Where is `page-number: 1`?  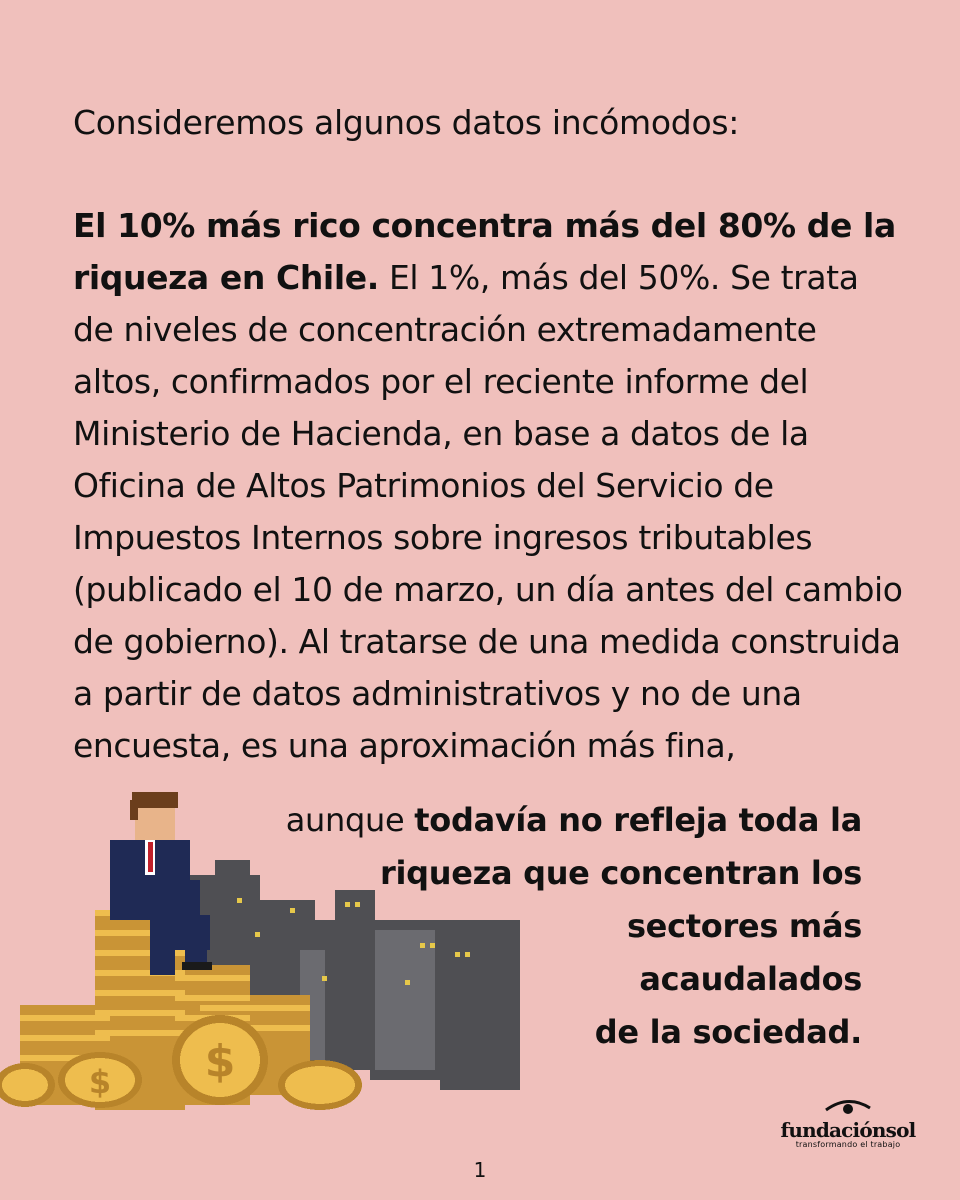
page-number: 1 is located at coordinates (480, 1170).